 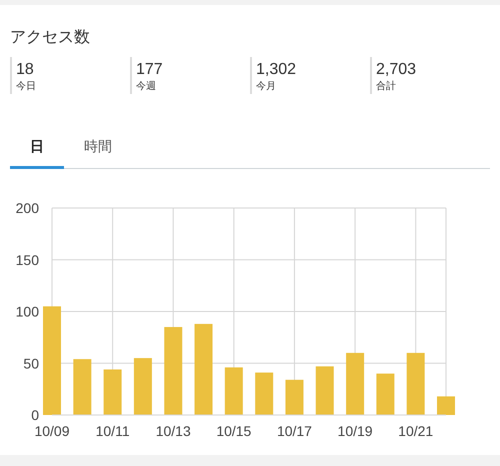 What do you see at coordinates (396, 69) in the screenshot?
I see `text: 2,703` at bounding box center [396, 69].